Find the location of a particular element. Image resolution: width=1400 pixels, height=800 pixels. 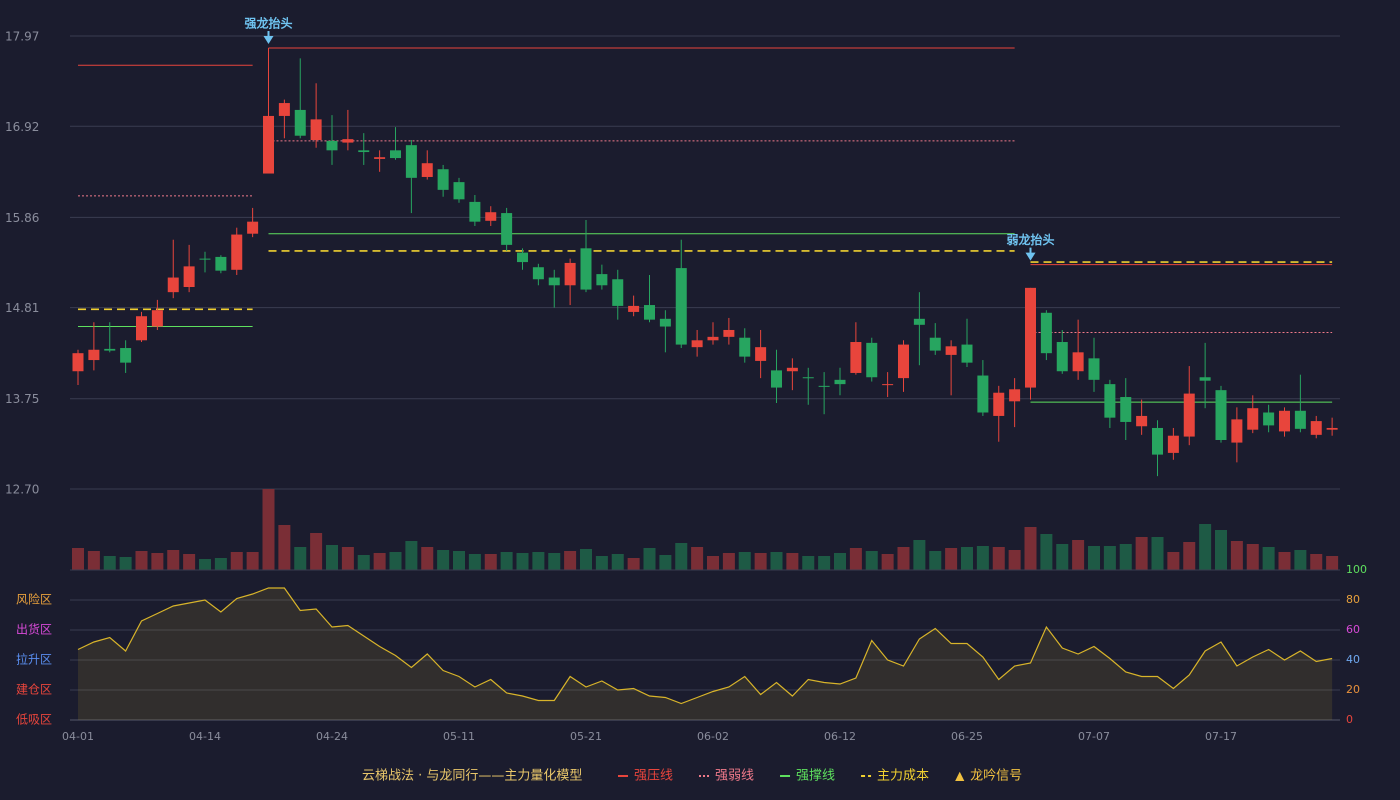

x-tick-label: 04-01 is located at coordinates (78, 736).